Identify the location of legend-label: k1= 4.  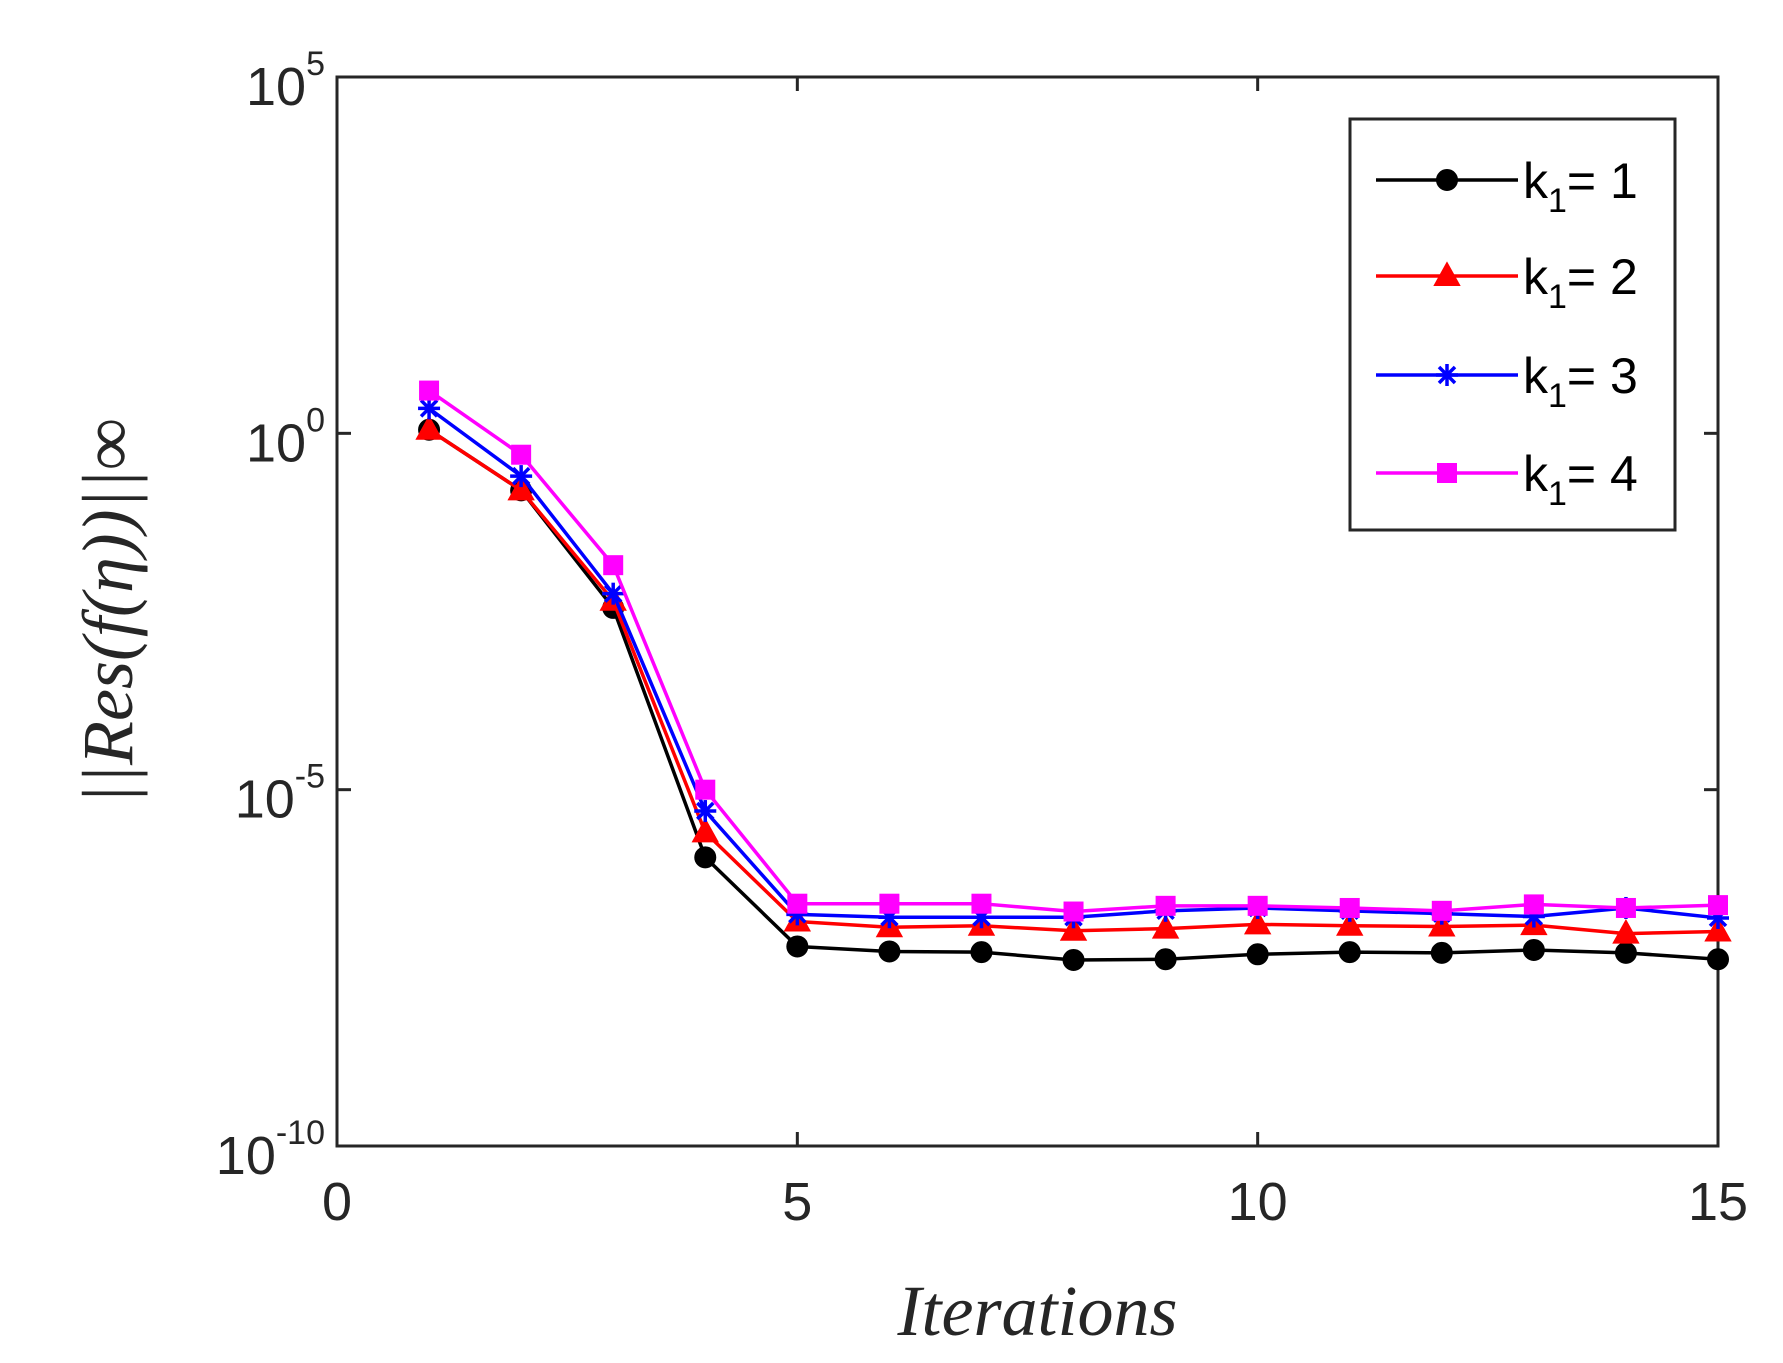
(1580, 479).